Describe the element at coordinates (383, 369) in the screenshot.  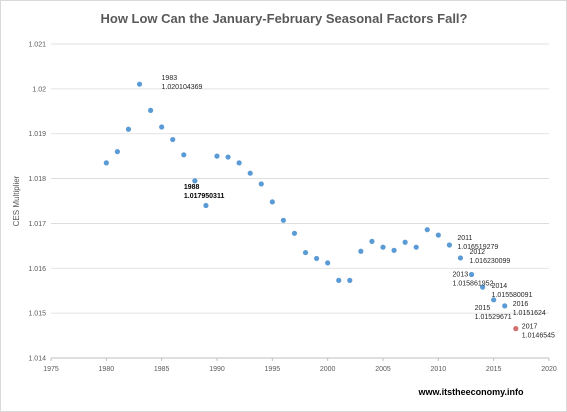
I see `x-tick-label: 2005` at that location.